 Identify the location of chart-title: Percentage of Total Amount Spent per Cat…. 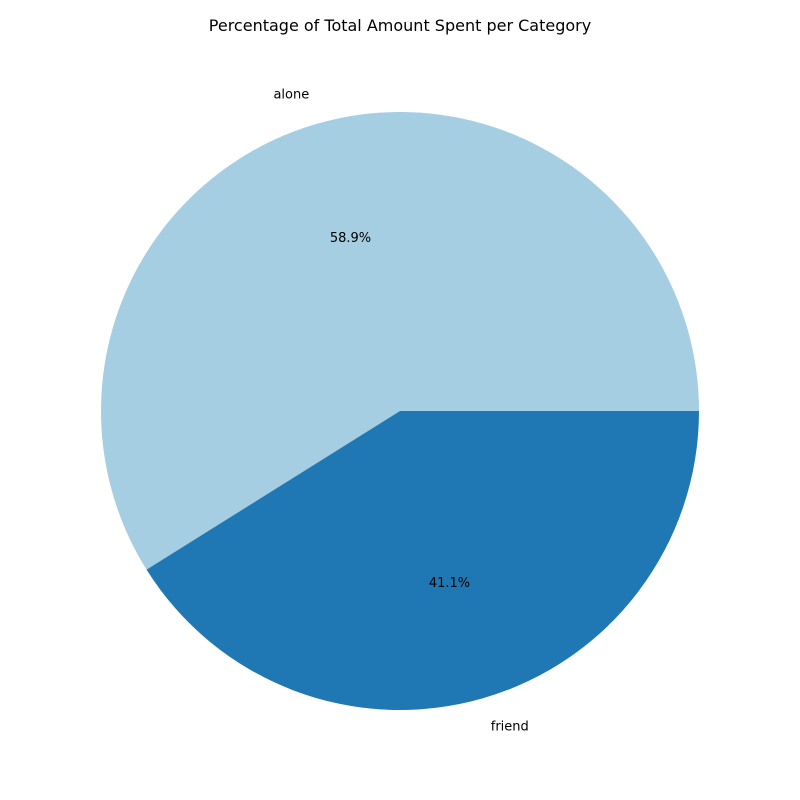
(400, 25).